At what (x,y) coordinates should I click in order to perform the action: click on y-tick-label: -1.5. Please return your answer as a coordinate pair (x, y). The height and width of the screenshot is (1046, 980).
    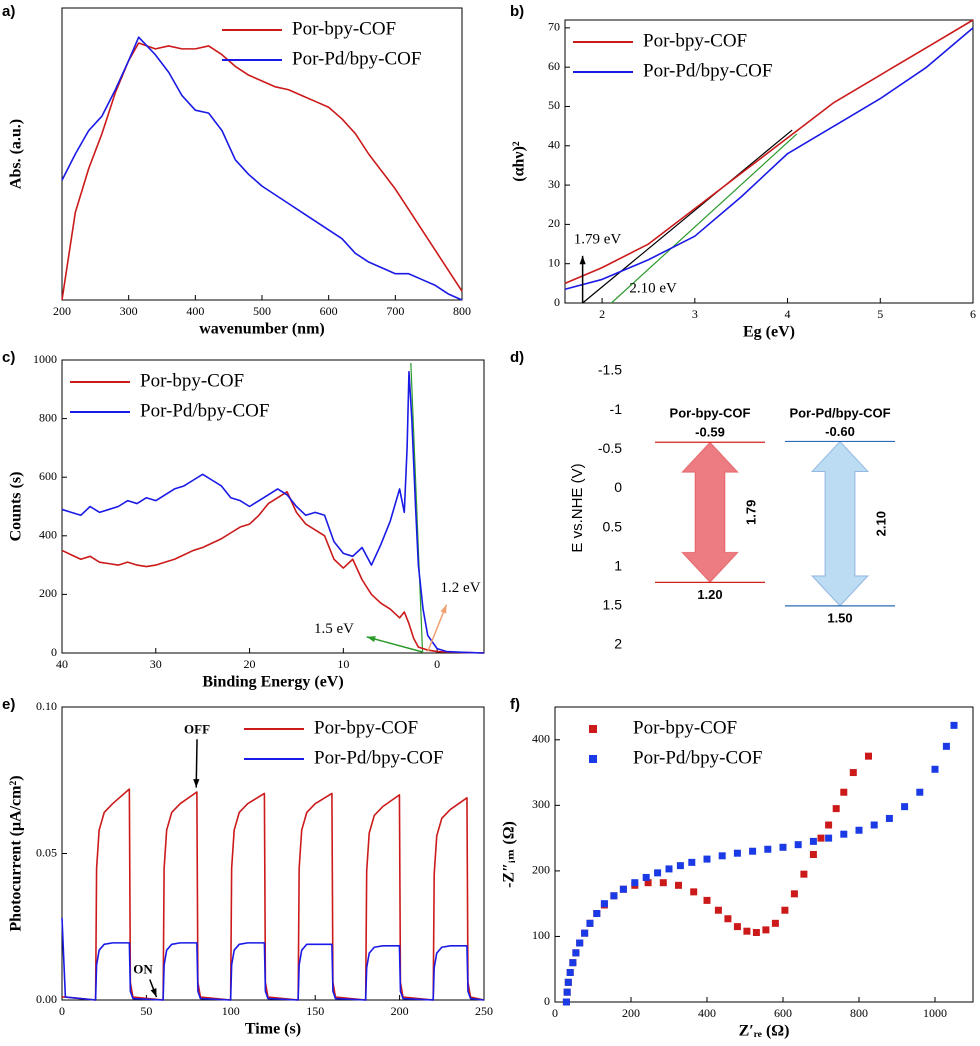
    Looking at the image, I should click on (610, 370).